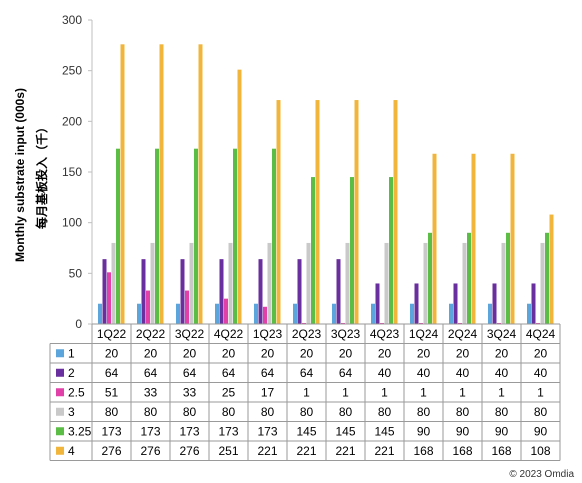 The width and height of the screenshot is (582, 483). What do you see at coordinates (78, 324) in the screenshot?
I see `y-tick-label: 0` at bounding box center [78, 324].